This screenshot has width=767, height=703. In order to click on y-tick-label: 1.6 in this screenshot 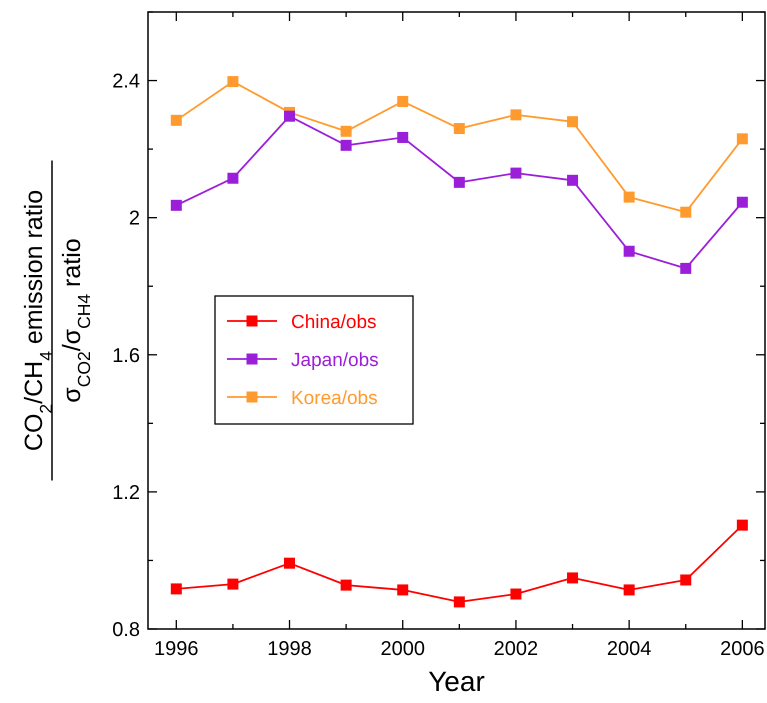, I will do `click(126, 355)`.